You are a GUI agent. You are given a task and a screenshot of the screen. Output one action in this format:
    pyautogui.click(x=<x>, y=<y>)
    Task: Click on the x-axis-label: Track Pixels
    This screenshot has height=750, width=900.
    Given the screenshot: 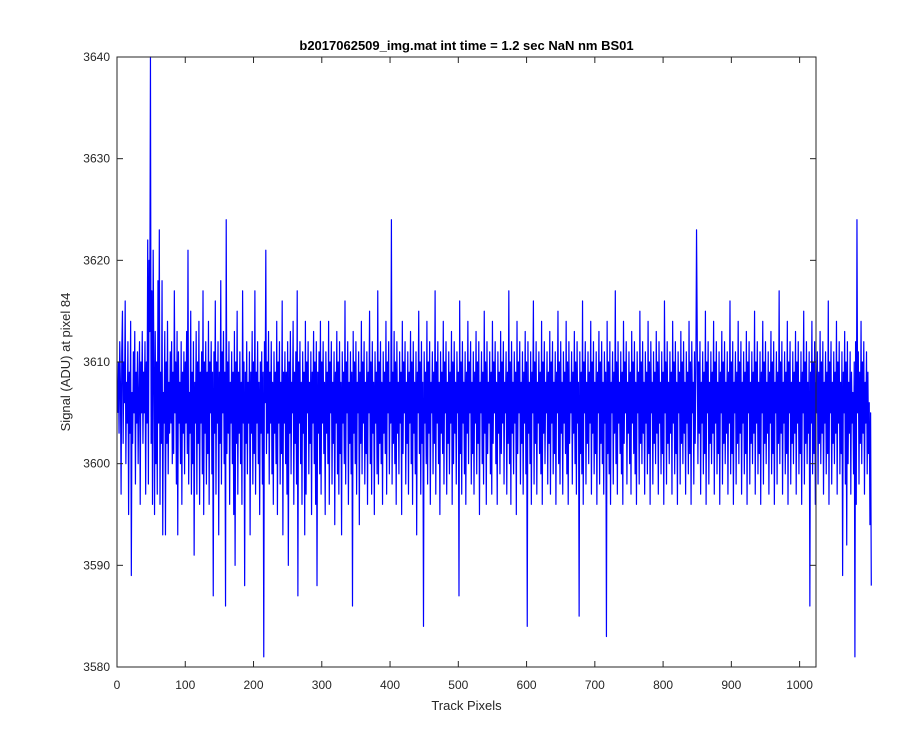 What is the action you would take?
    pyautogui.click(x=466, y=705)
    